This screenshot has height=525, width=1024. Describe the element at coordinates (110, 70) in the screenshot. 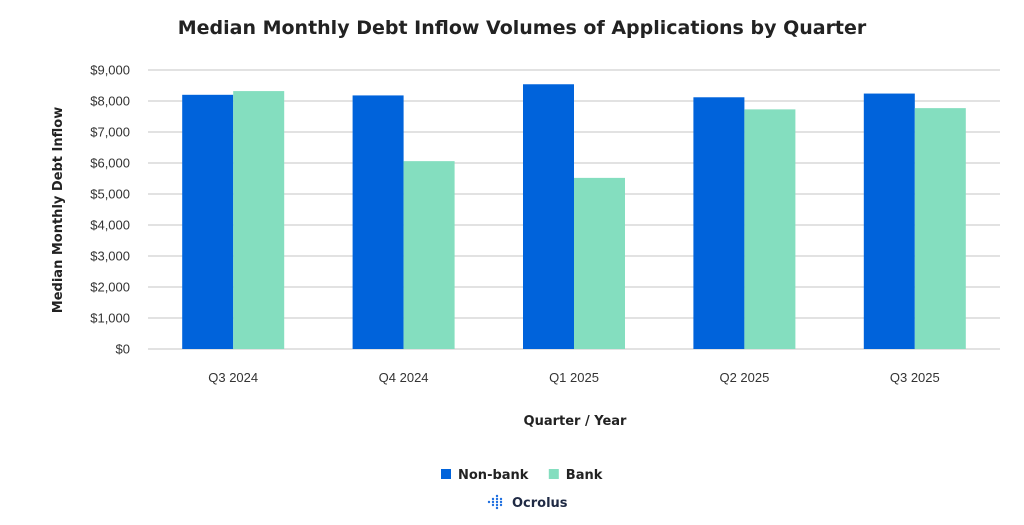

I see `y-tick-label: $9,000` at that location.